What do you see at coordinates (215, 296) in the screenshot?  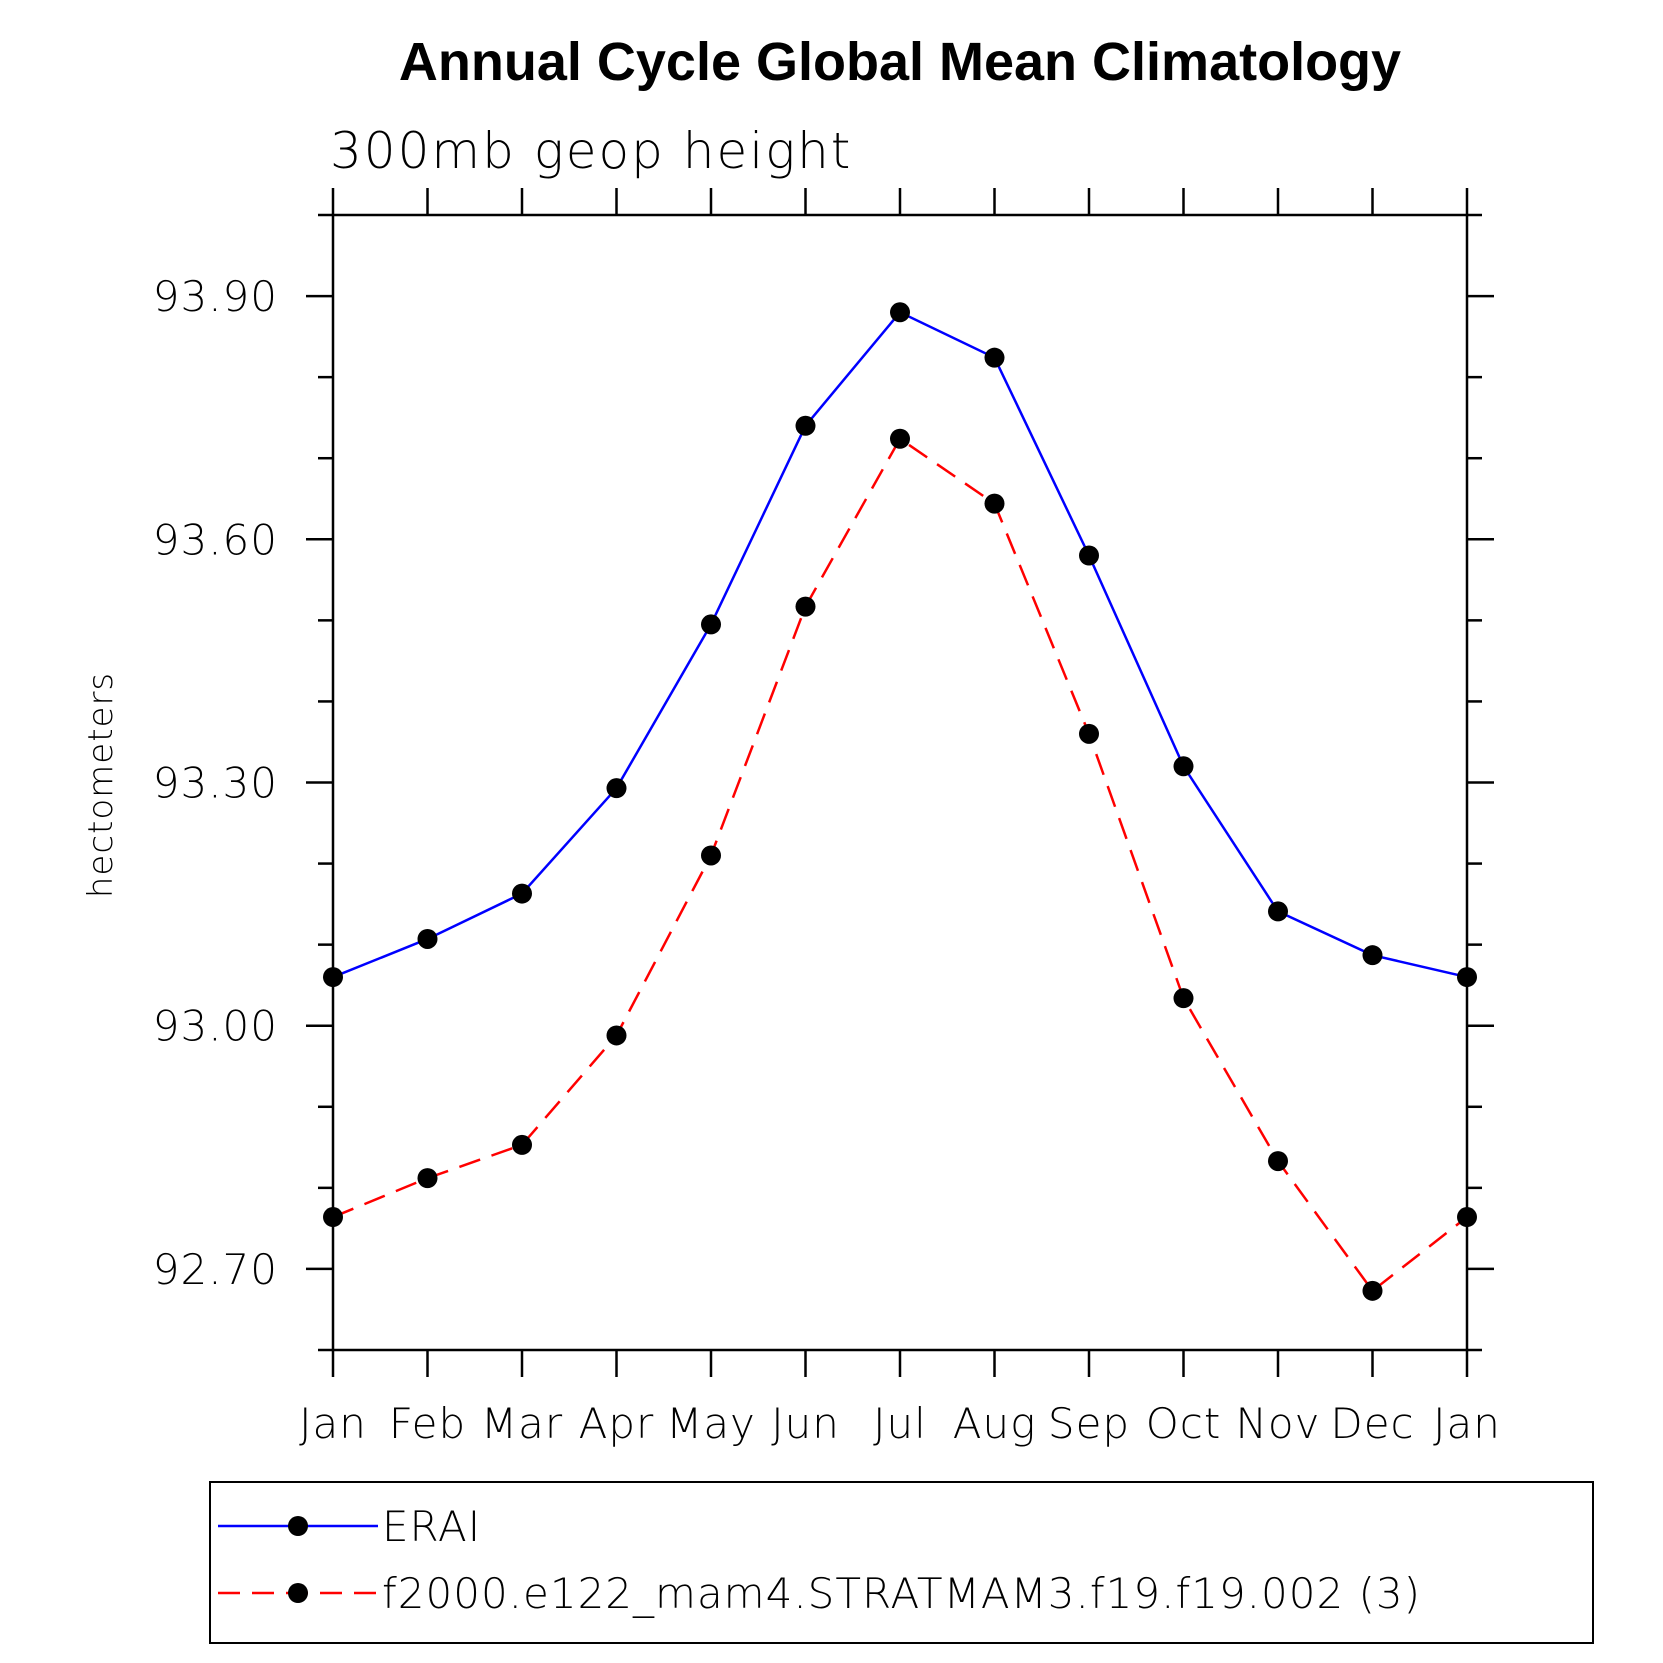 I see `y-tick-label: 93.90` at bounding box center [215, 296].